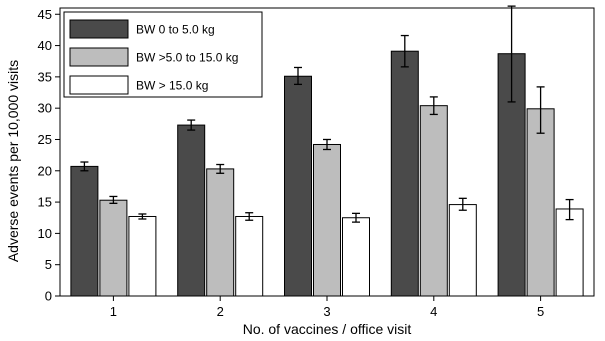  What do you see at coordinates (48, 296) in the screenshot?
I see `y-tick-label: 0` at bounding box center [48, 296].